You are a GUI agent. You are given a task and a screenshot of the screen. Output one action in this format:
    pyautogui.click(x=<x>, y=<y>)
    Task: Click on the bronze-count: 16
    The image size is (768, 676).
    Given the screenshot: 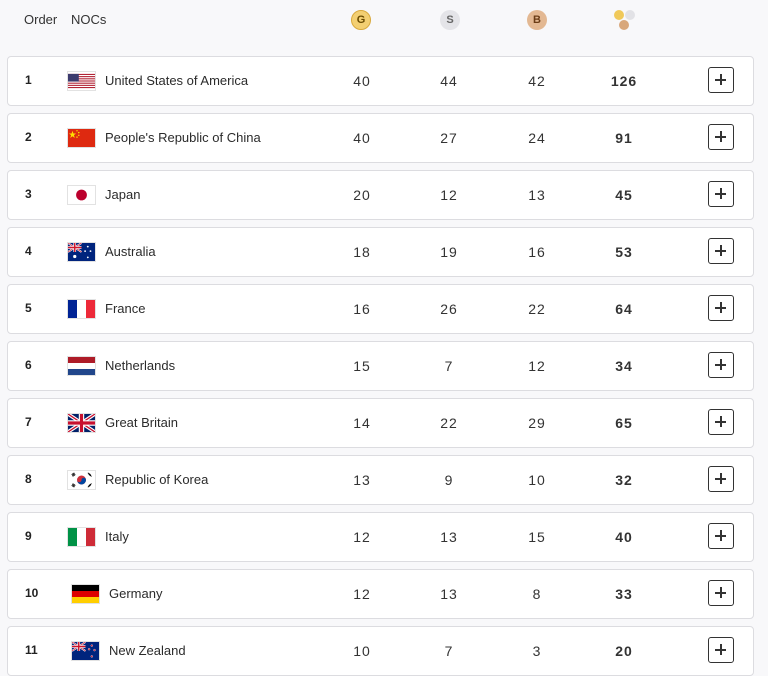 What is the action you would take?
    pyautogui.click(x=537, y=252)
    